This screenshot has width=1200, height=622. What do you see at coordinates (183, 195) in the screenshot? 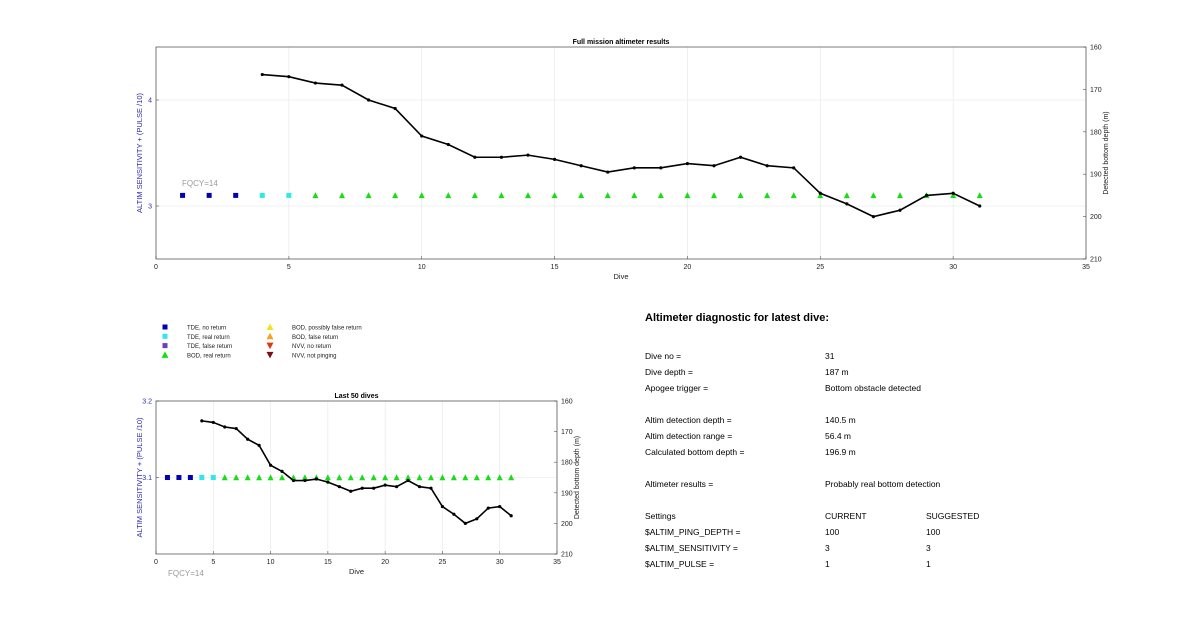
I see `main-marker-tde-no-return` at bounding box center [183, 195].